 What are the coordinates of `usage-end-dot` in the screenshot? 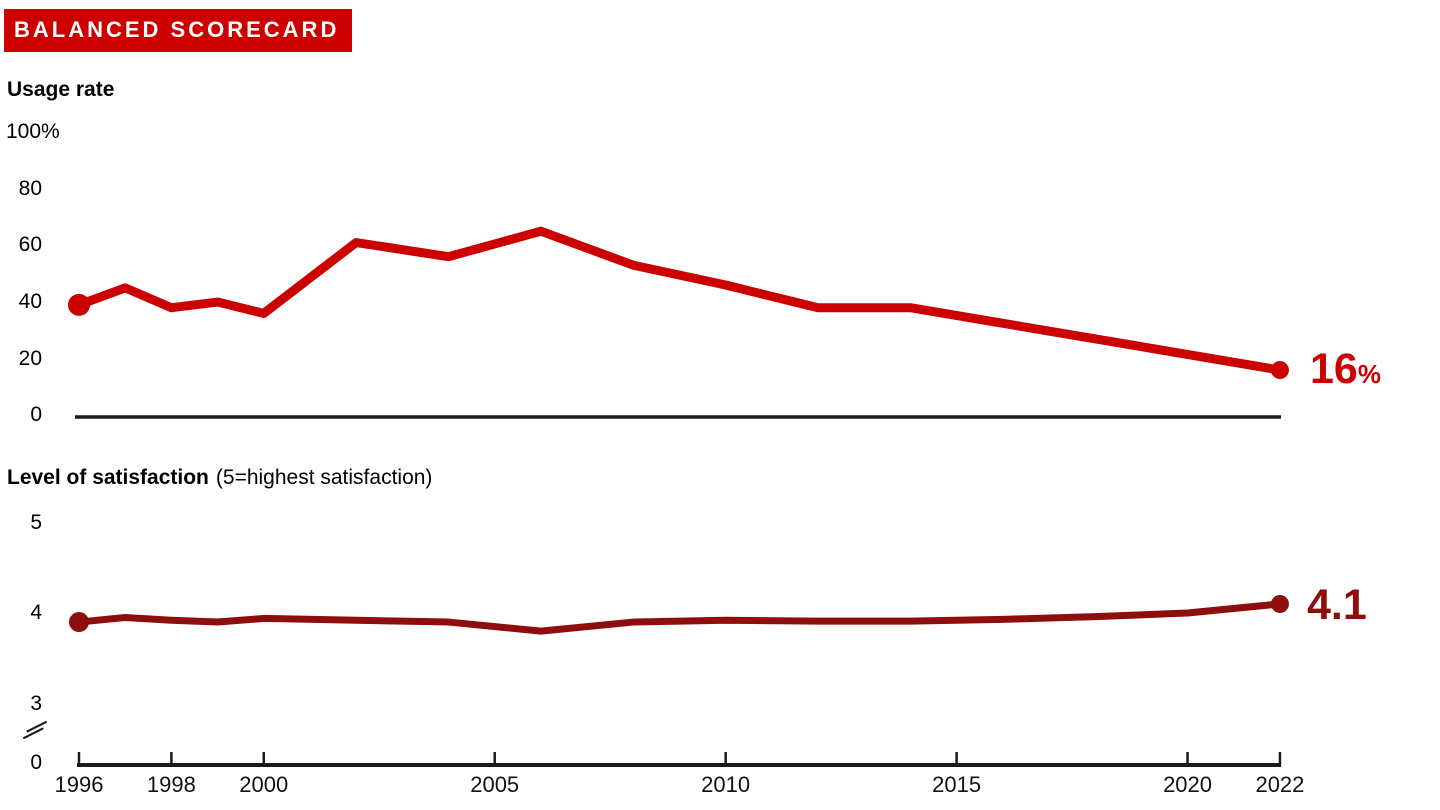 It's located at (1279, 370).